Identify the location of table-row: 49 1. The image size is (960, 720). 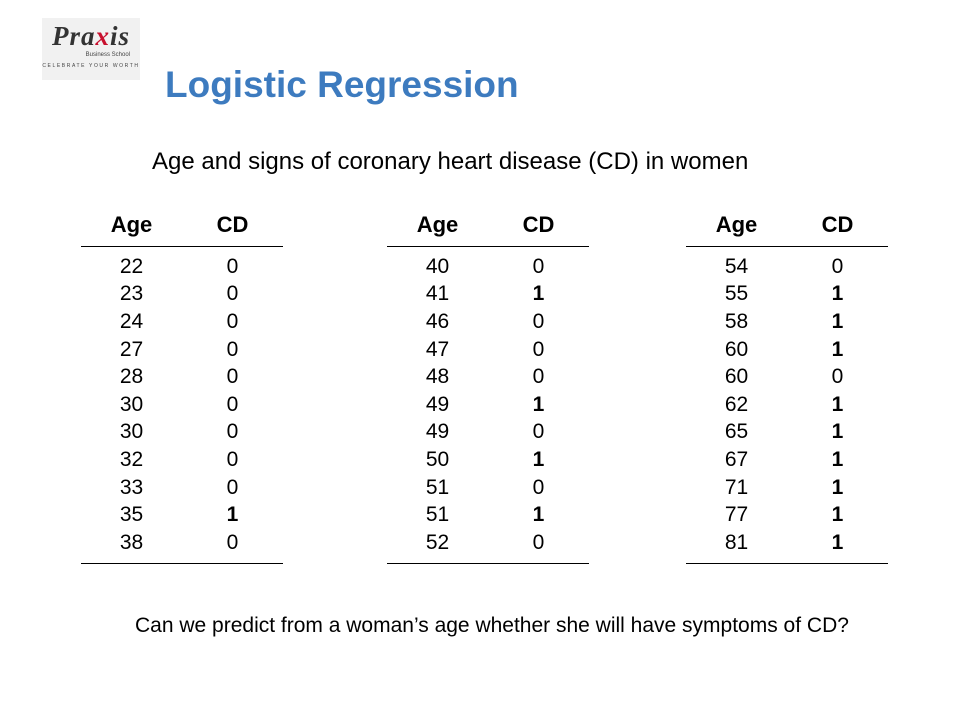
(488, 405).